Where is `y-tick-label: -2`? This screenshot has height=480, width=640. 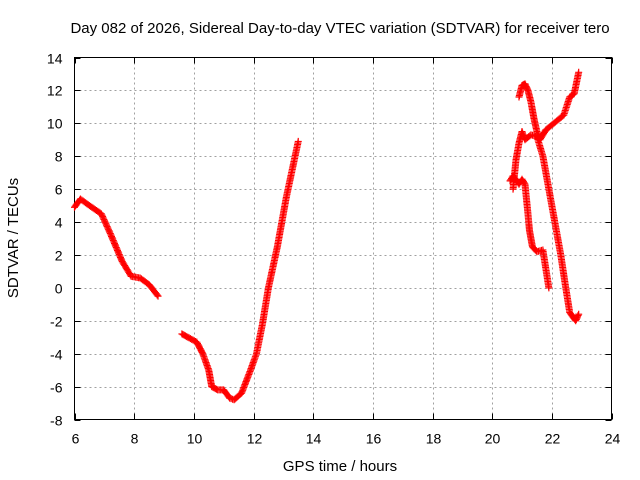 y-tick-label: -2 is located at coordinates (56, 322).